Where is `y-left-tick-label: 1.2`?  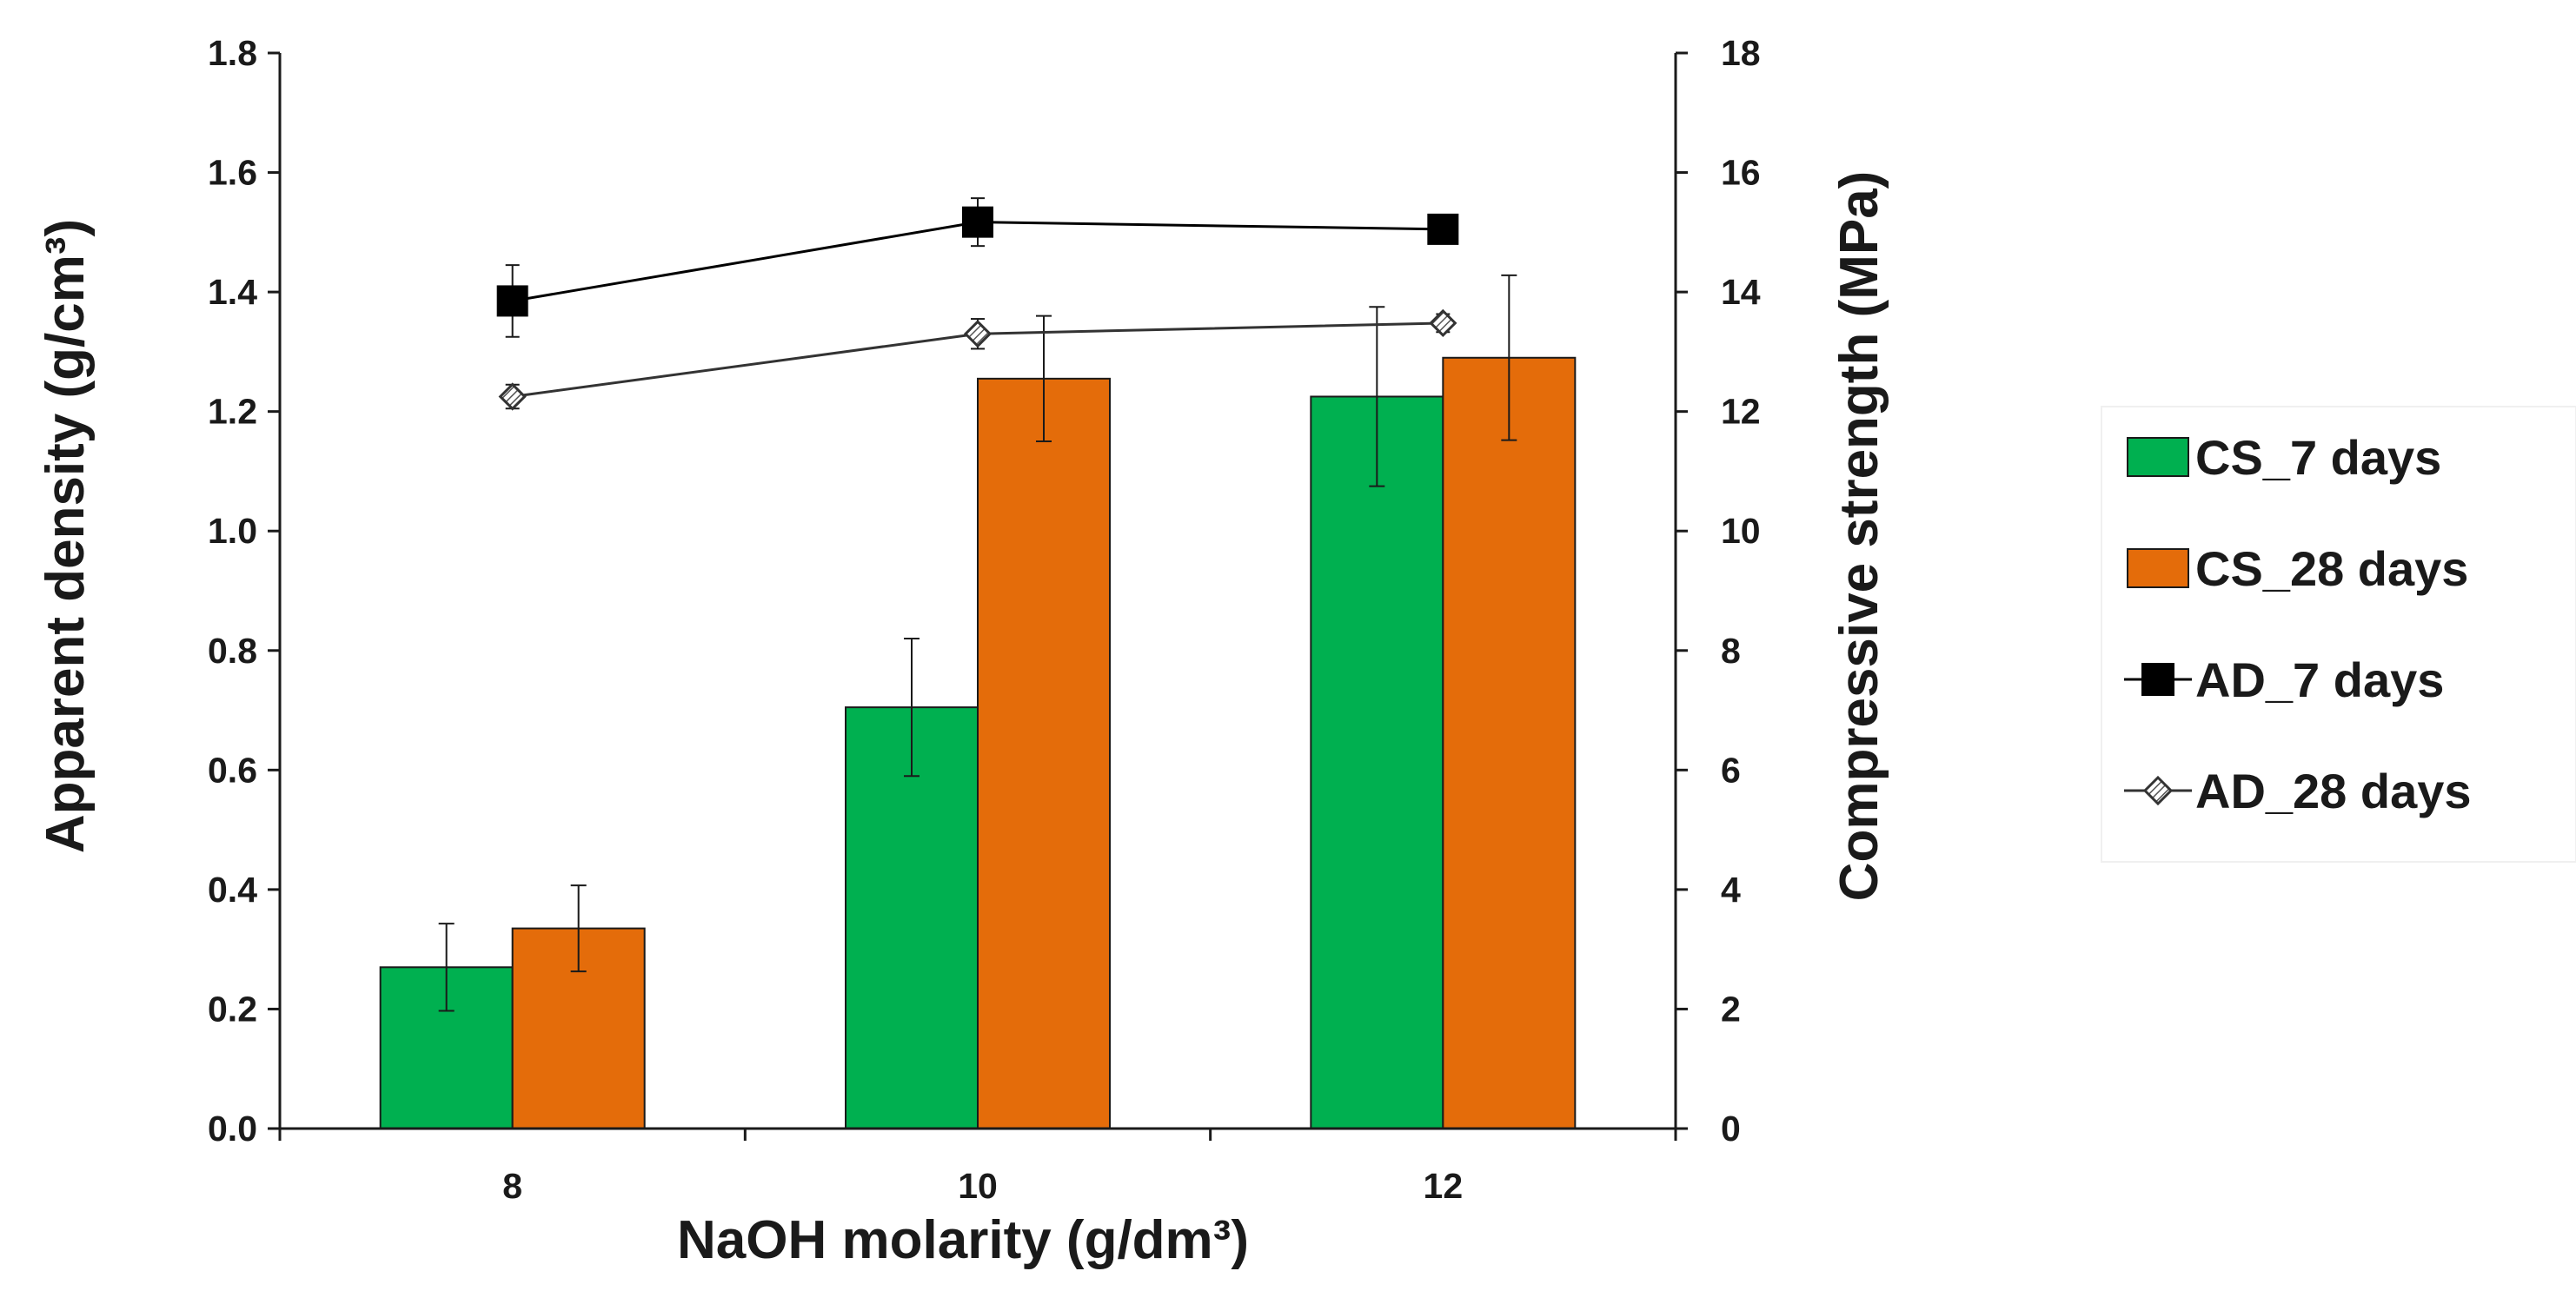 y-left-tick-label: 1.2 is located at coordinates (232, 412).